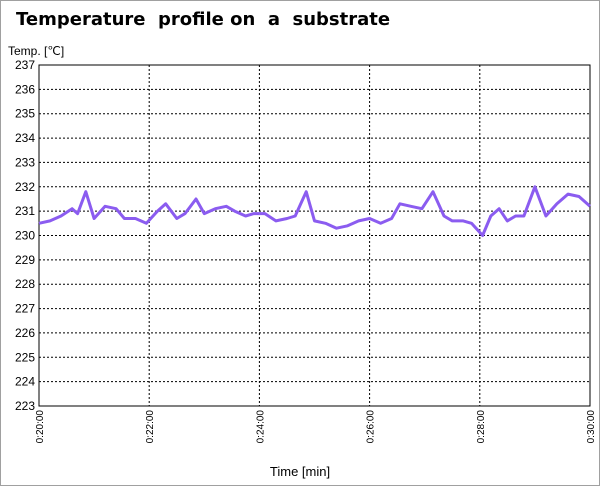 The height and width of the screenshot is (486, 600). I want to click on y-tick-label: 234, so click(25, 138).